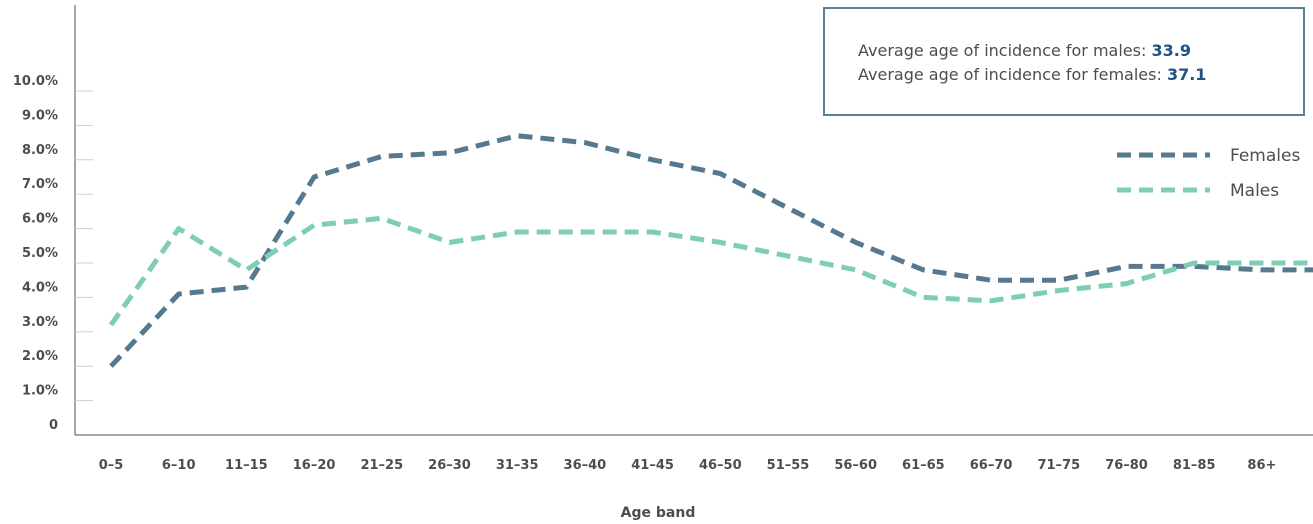 This screenshot has height=524, width=1313. What do you see at coordinates (585, 465) in the screenshot?
I see `x-tick-label: 36–40` at bounding box center [585, 465].